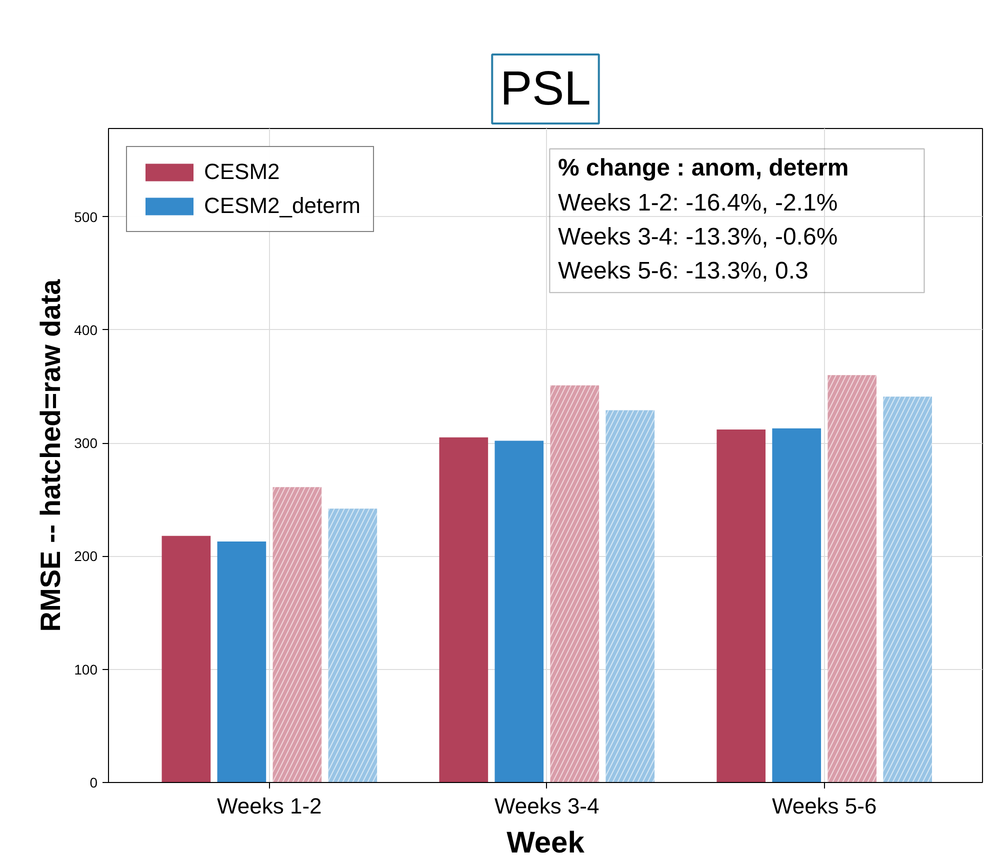  Describe the element at coordinates (282, 206) in the screenshot. I see `legend-label: CESM2_determ` at that location.